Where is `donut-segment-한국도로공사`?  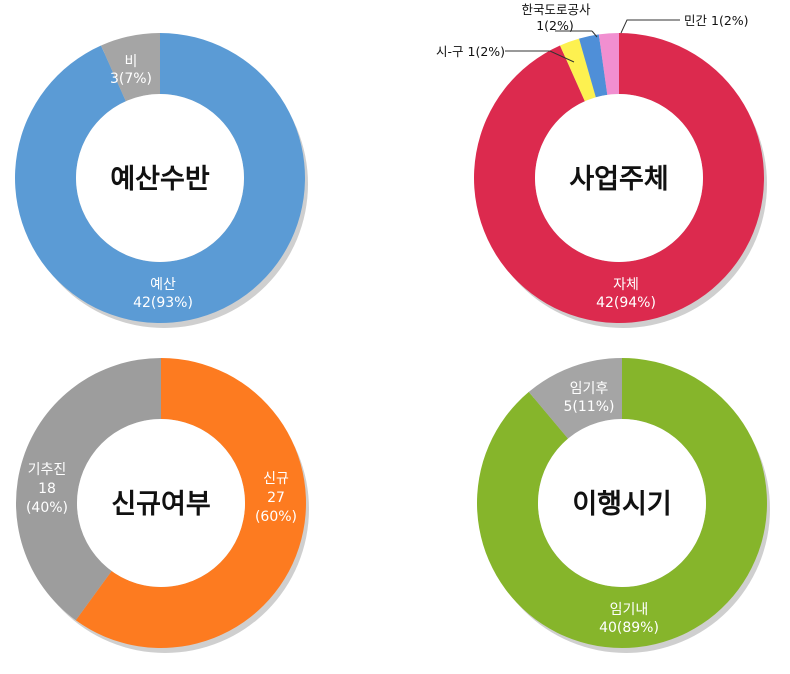 donut-segment-한국도로공사 is located at coordinates (593, 66).